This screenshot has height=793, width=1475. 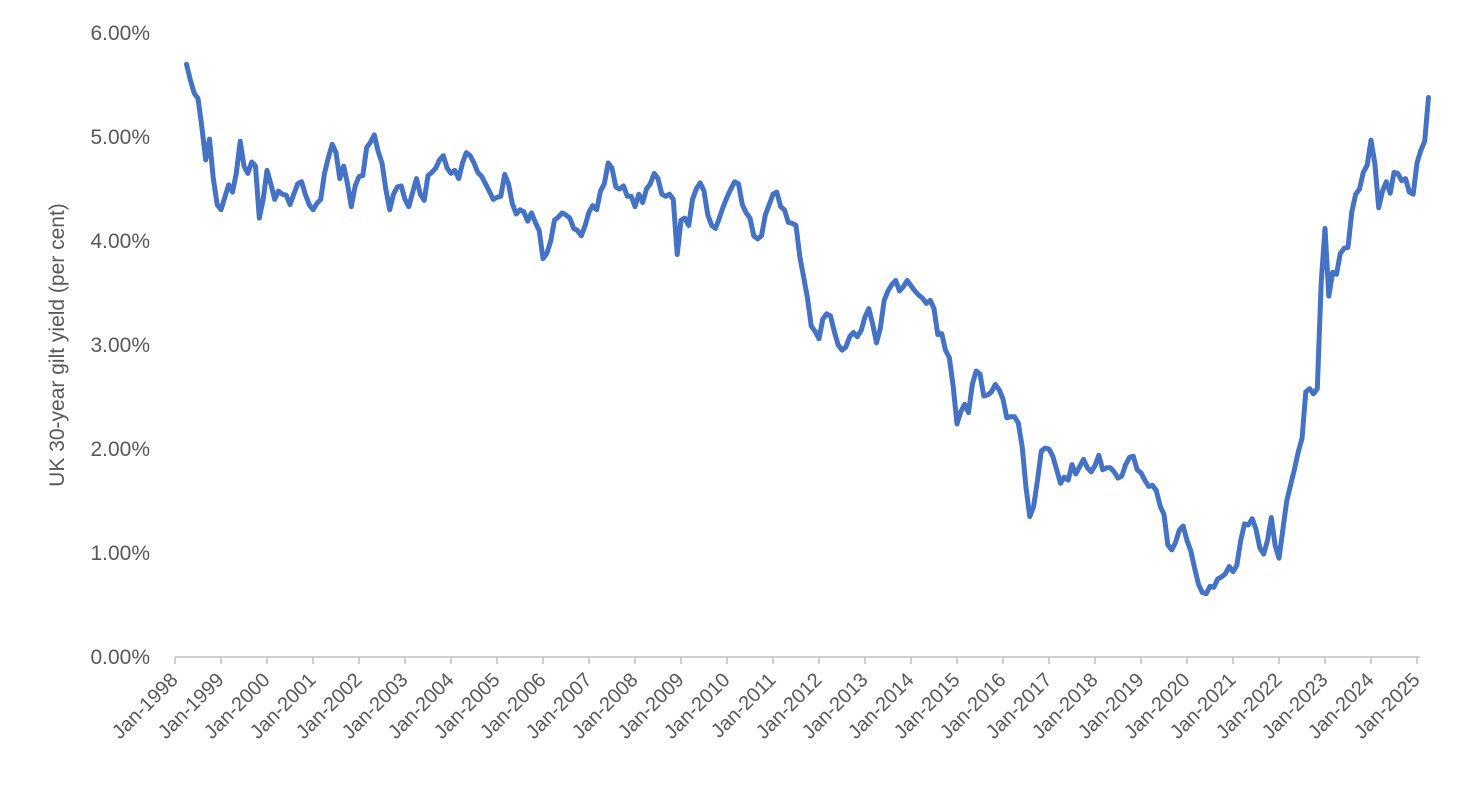 I want to click on y-axis-ticks: 0.00% 1.00% 2.00% 3.00% 4.00% 5.00% 6.00%, so click(x=120, y=345).